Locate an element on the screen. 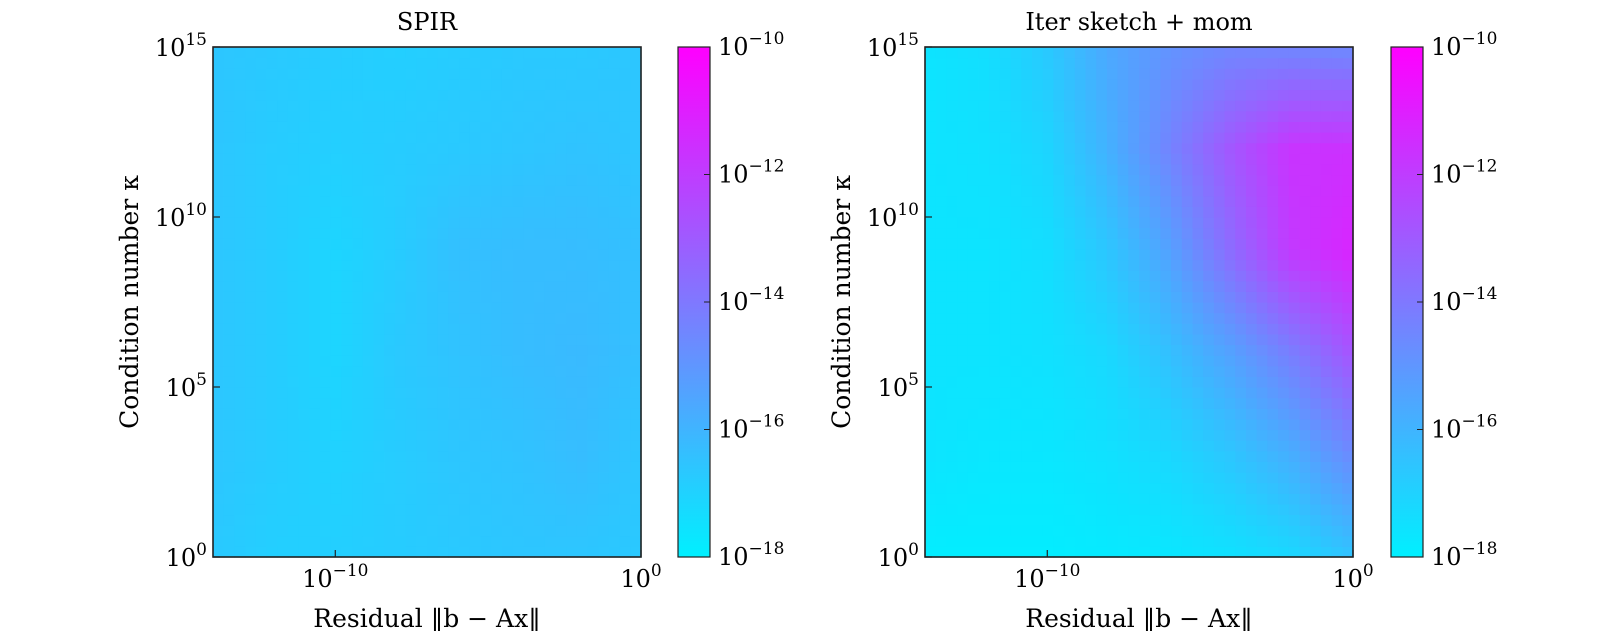 This screenshot has width=1613, height=631. colorbar-tick-label: 10−14 is located at coordinates (1464, 300).